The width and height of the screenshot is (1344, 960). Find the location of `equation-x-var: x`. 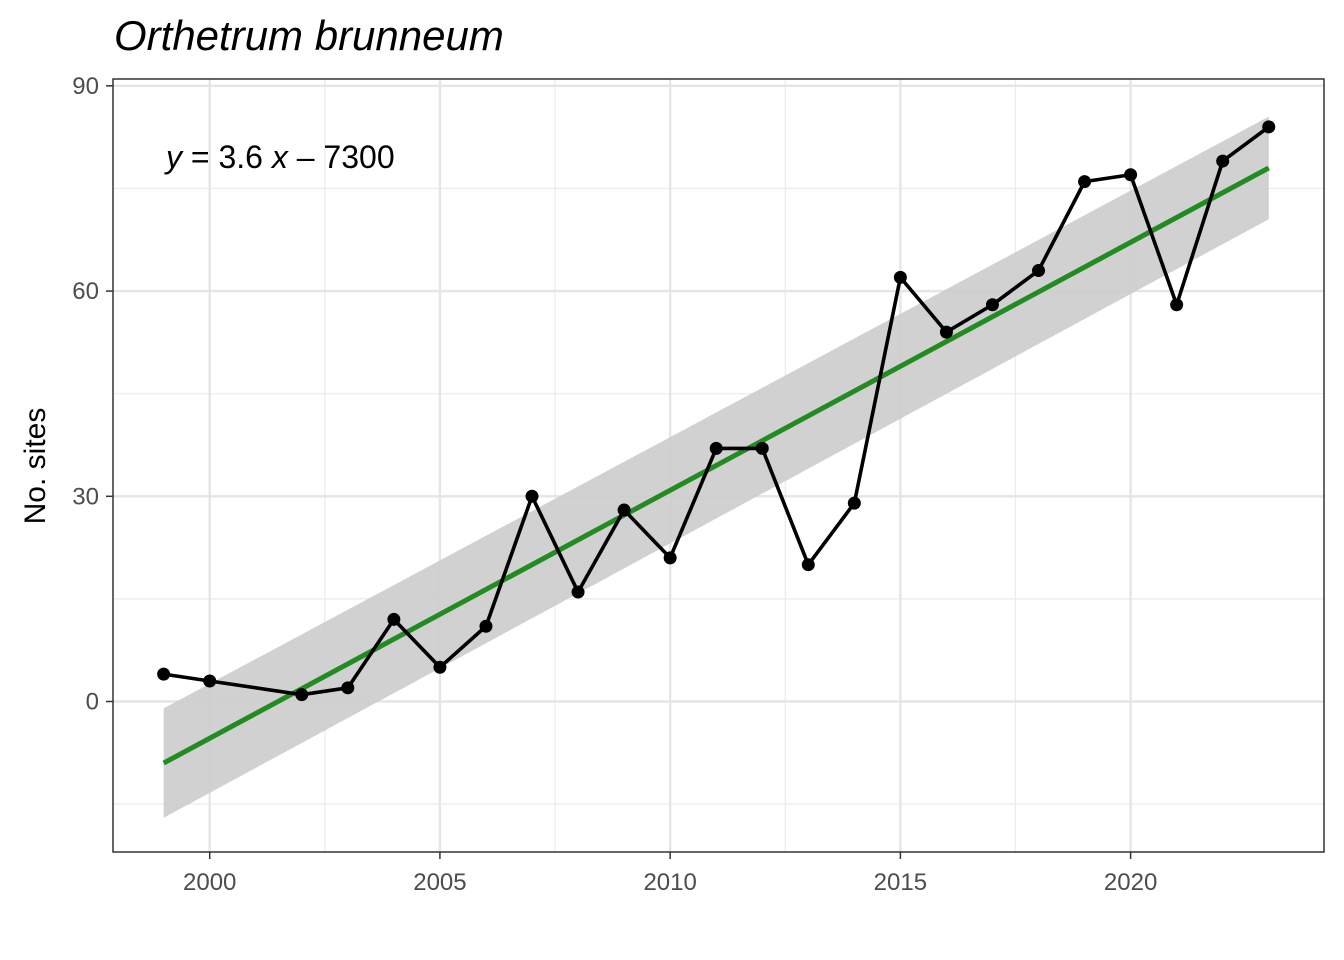

equation-x-var: x is located at coordinates (279, 157).